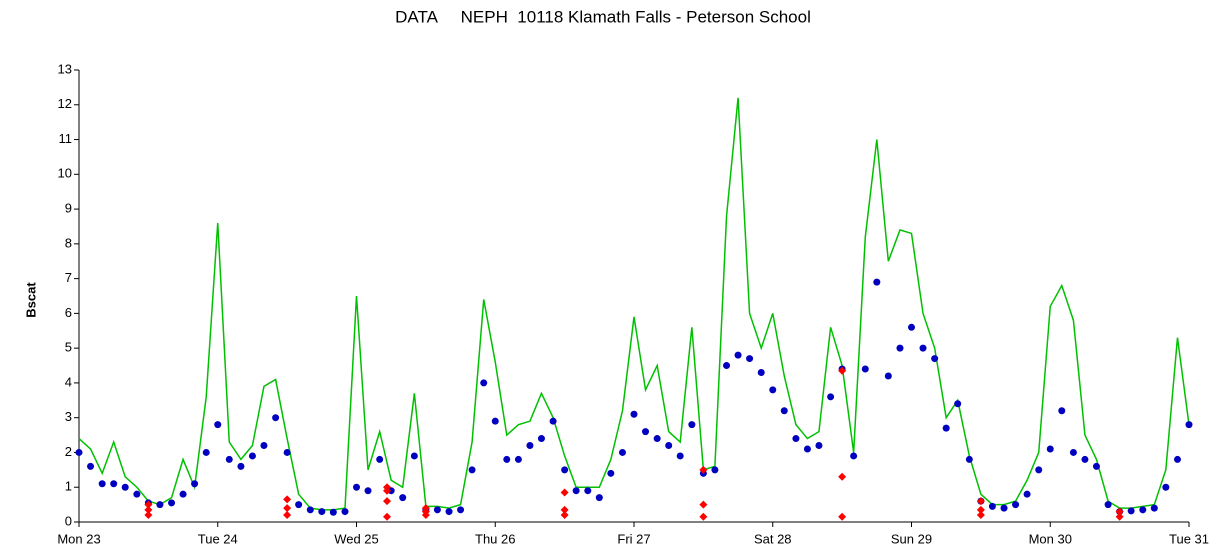 The height and width of the screenshot is (549, 1219). What do you see at coordinates (218, 538) in the screenshot?
I see `x-tick-label: Tue 24` at bounding box center [218, 538].